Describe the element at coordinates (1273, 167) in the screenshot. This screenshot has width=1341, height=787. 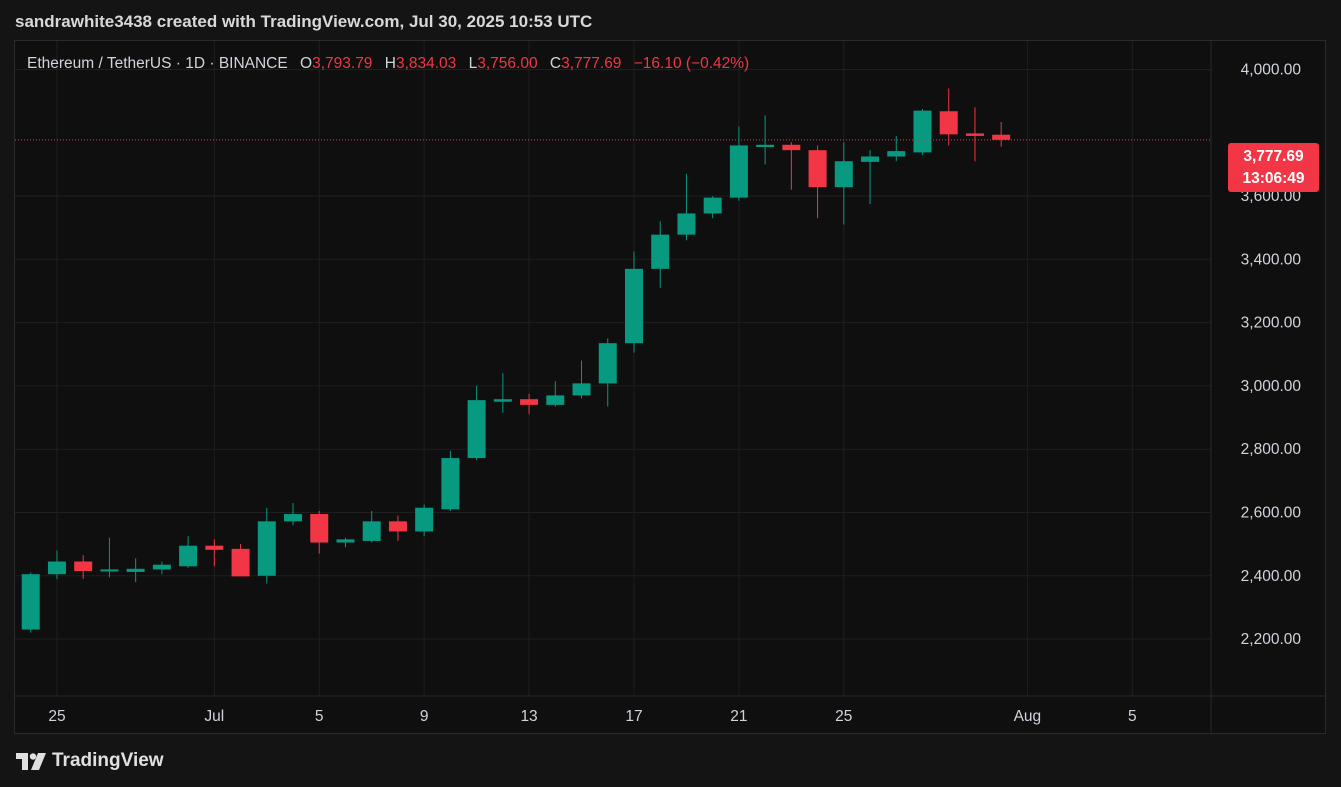
I see `last-price-tag: 3,777.69 13:06:49` at that location.